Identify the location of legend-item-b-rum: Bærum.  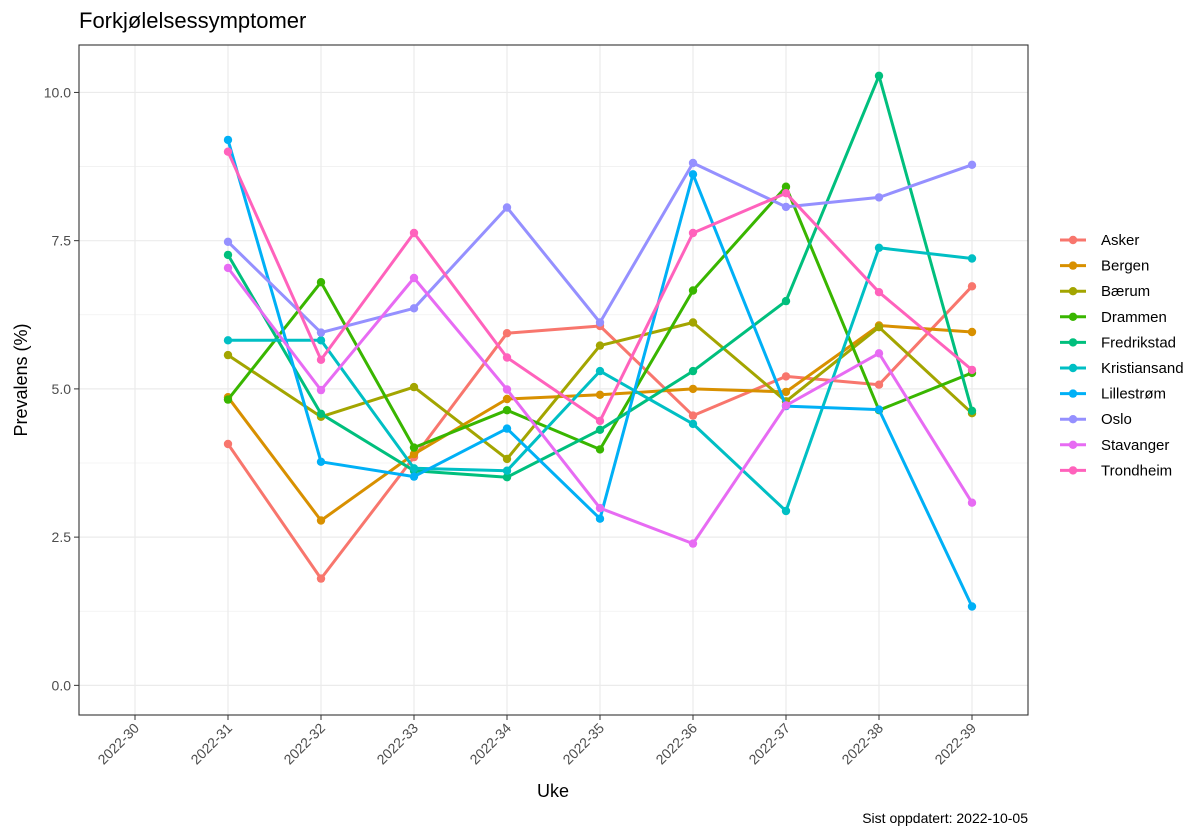
(1105, 291).